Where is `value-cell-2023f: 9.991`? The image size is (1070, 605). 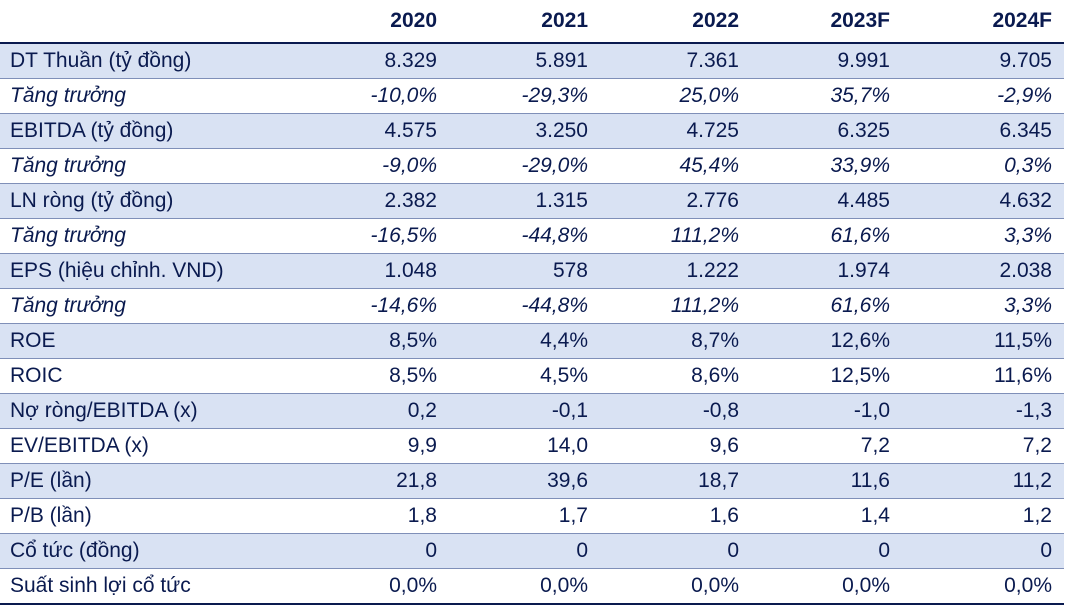 value-cell-2023f: 9.991 is located at coordinates (863, 60).